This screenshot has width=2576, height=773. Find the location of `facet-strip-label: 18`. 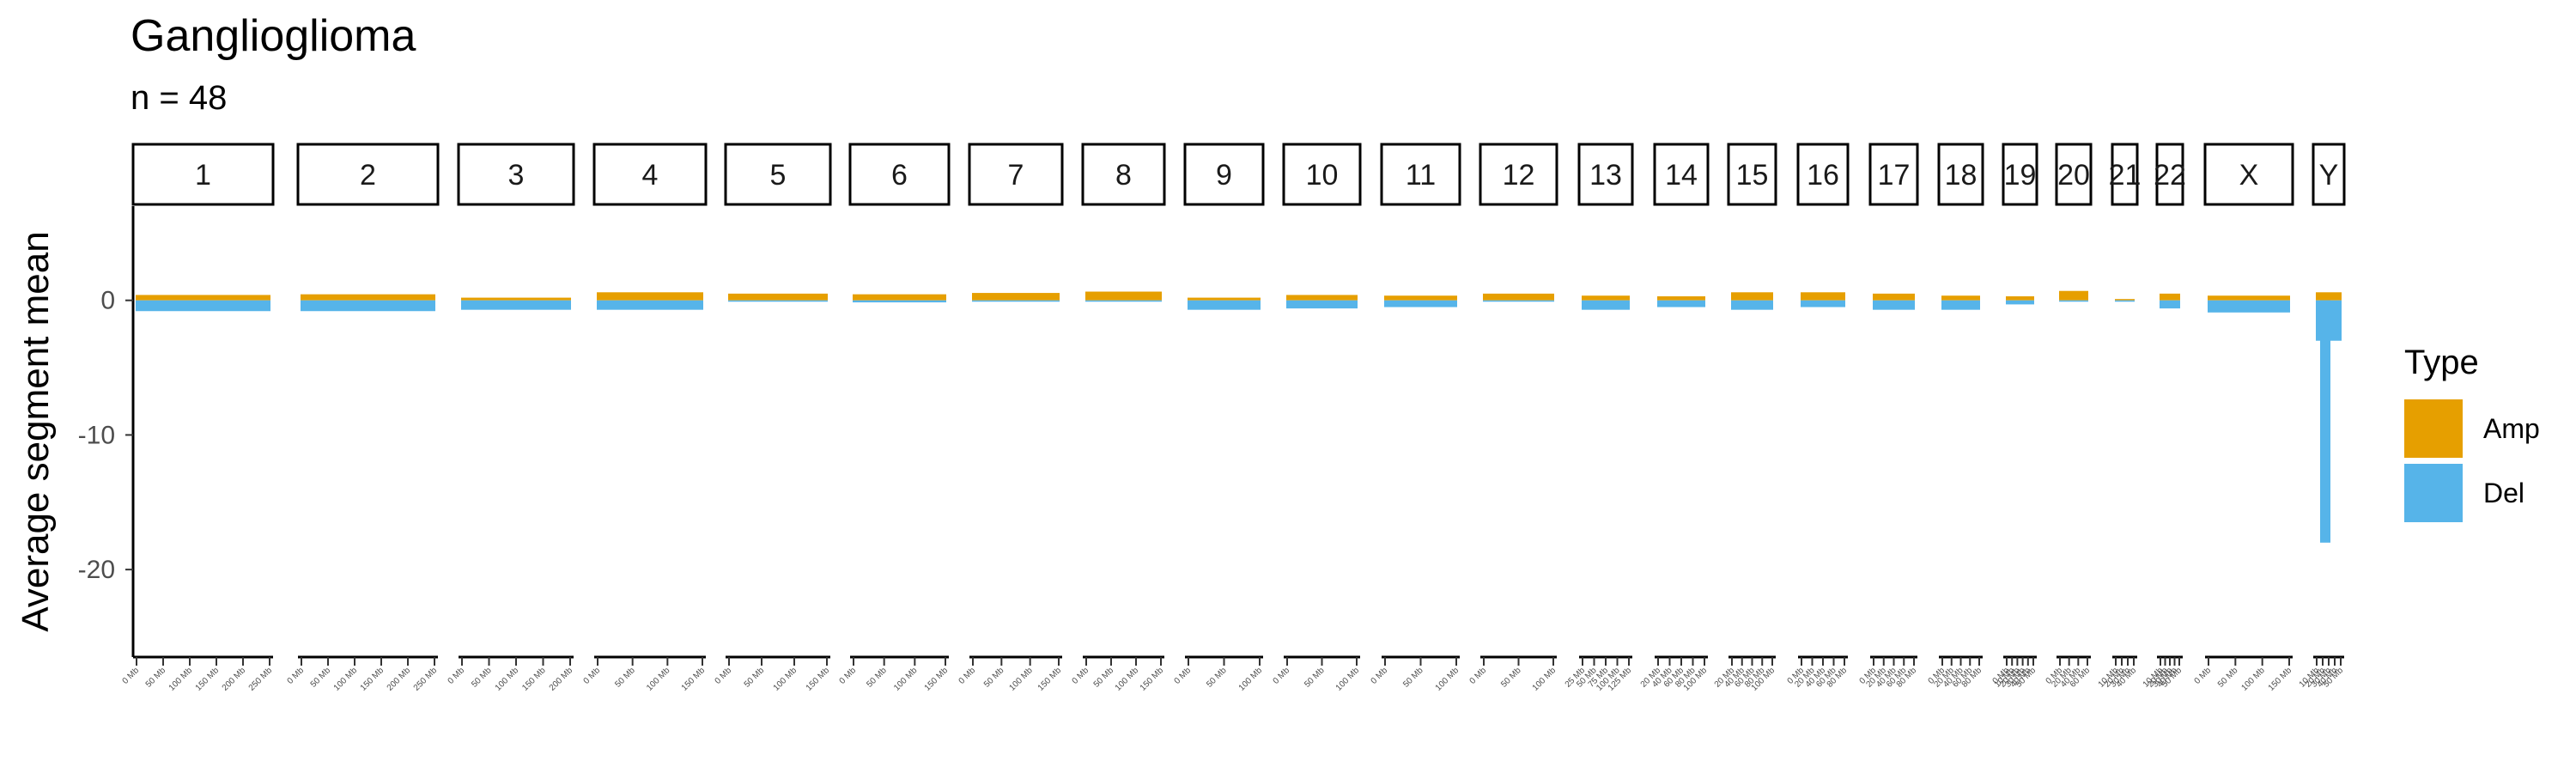

facet-strip-label: 18 is located at coordinates (1961, 175).